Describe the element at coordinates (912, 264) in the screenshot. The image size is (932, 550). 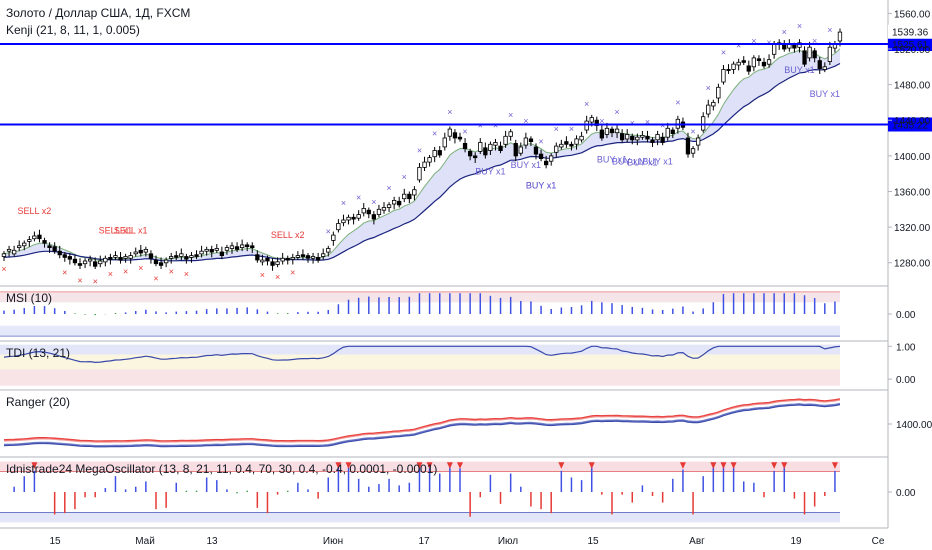
I see `price-tick-label: 1280.00` at that location.